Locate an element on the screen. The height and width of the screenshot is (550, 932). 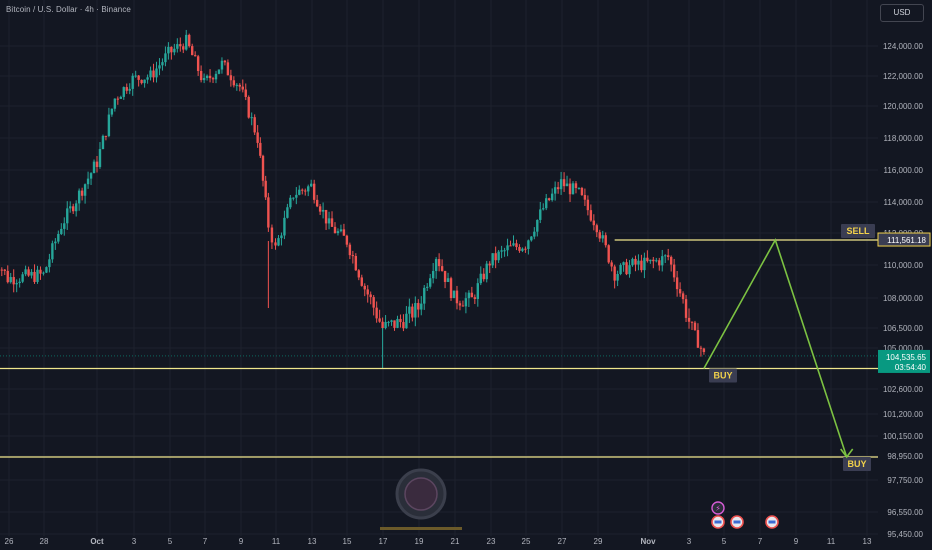
currency-button: USD is located at coordinates (902, 13).